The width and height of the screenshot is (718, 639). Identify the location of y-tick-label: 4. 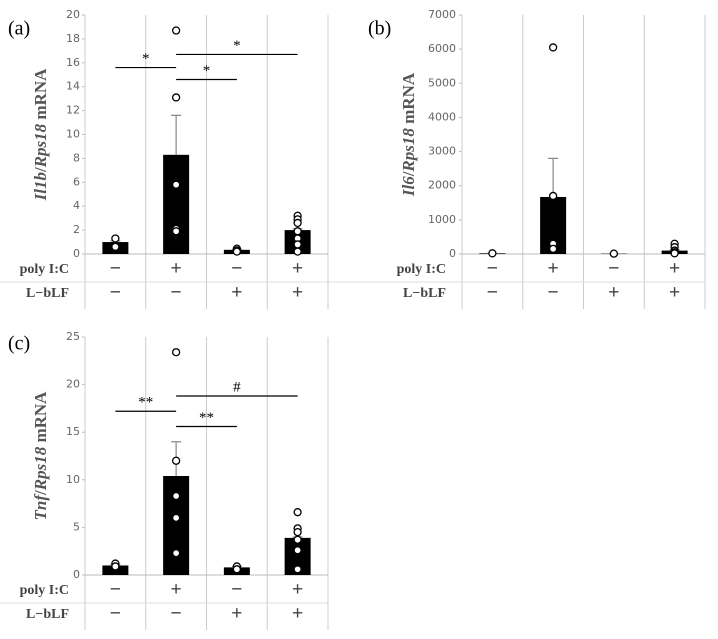
(76, 205).